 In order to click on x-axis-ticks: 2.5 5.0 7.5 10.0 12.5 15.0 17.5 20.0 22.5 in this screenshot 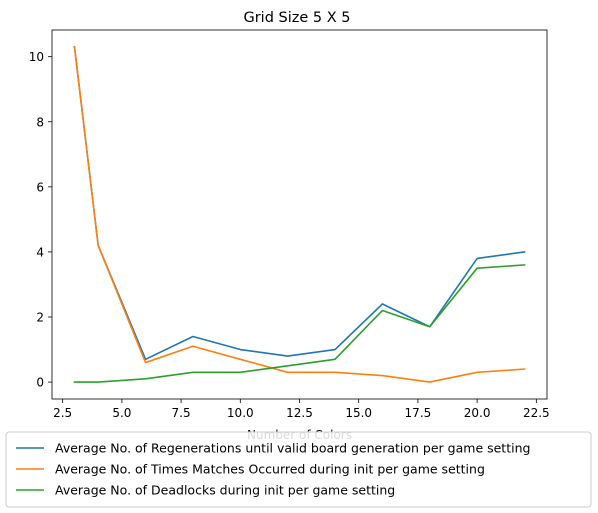, I will do `click(301, 409)`.